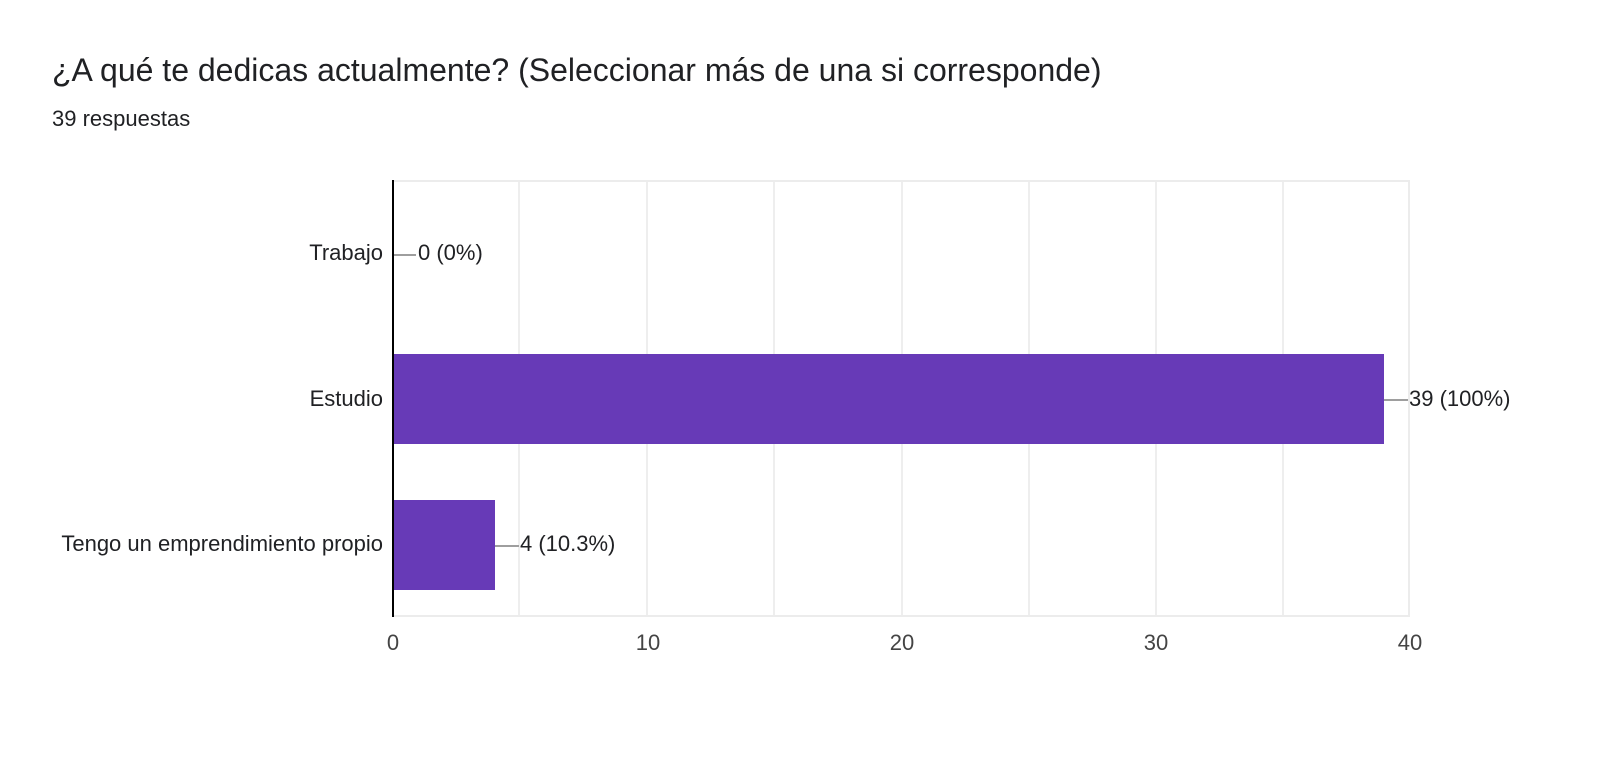 The width and height of the screenshot is (1600, 761). What do you see at coordinates (889, 399) in the screenshot?
I see `bar-estudio` at bounding box center [889, 399].